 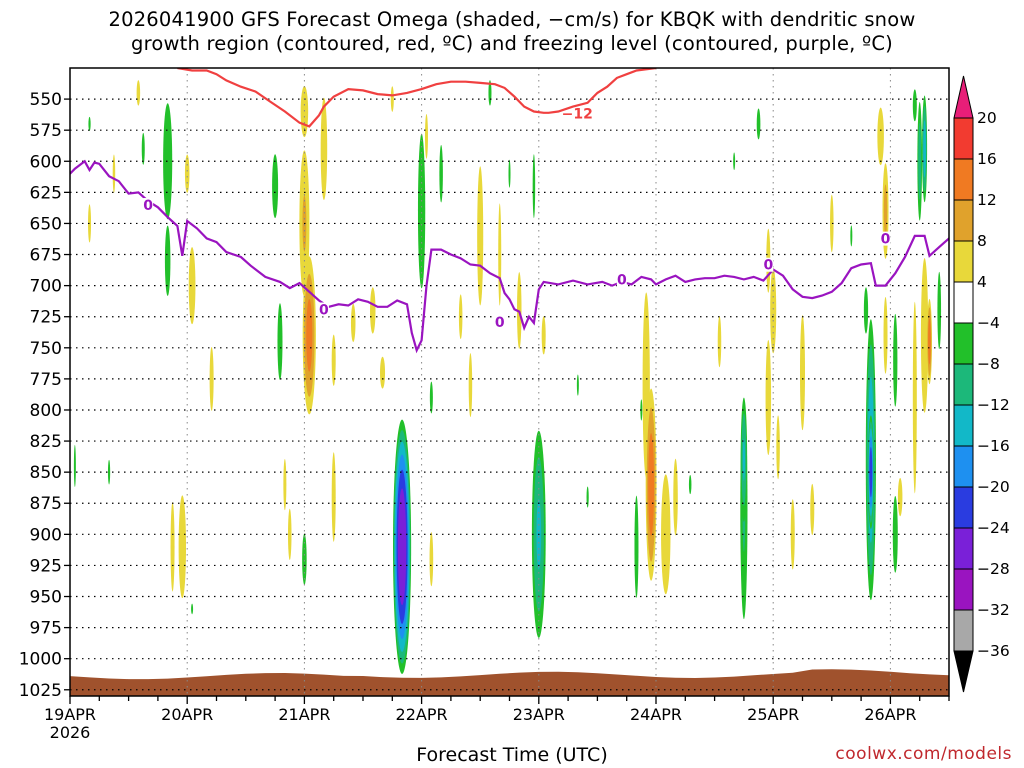 I want to click on pressure-tick-label: 800, so click(x=46, y=411).